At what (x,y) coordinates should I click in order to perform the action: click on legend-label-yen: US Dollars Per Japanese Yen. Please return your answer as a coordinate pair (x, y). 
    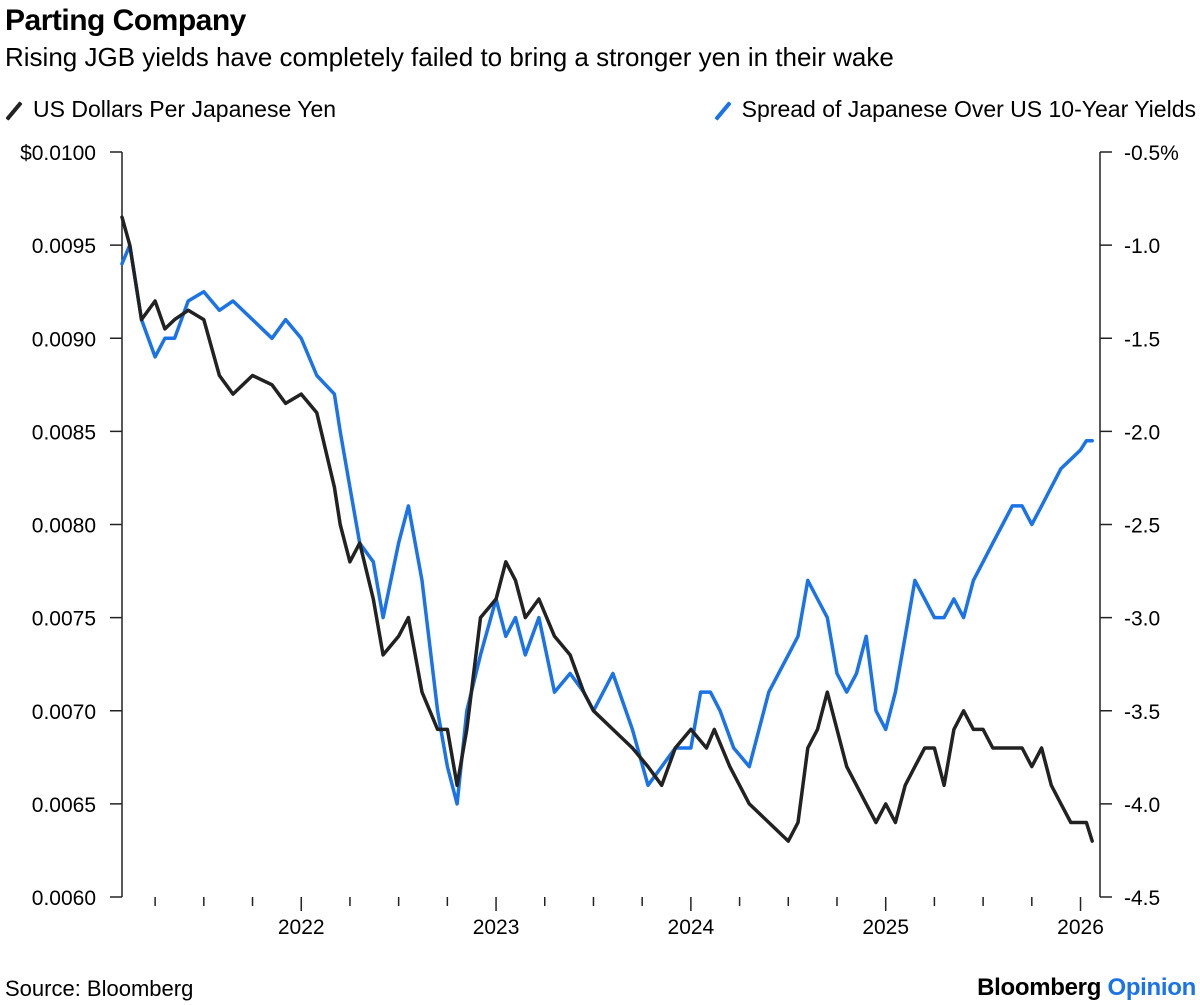
    Looking at the image, I should click on (185, 109).